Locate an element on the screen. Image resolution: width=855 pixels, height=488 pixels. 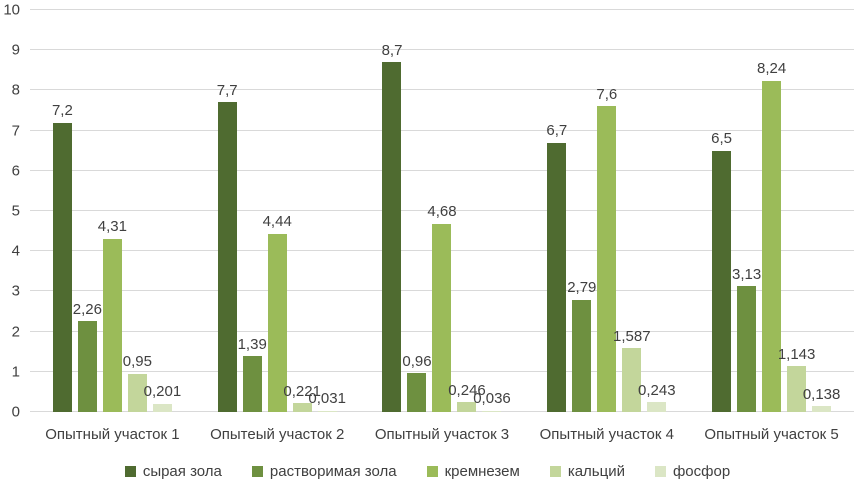
bar-slot: 6,5 is located at coordinates (722, 211).